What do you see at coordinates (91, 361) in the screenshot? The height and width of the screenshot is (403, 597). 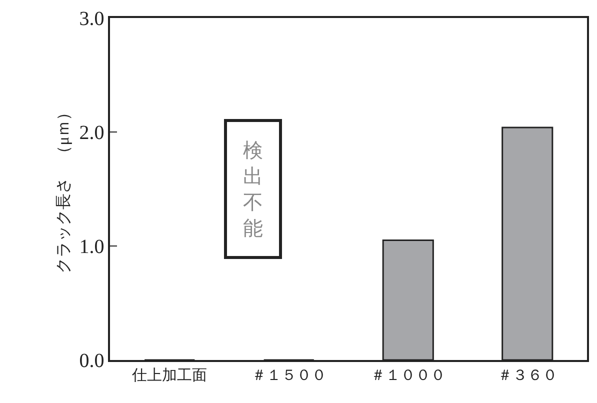 I see `y-tick-label: 0.0` at bounding box center [91, 361].